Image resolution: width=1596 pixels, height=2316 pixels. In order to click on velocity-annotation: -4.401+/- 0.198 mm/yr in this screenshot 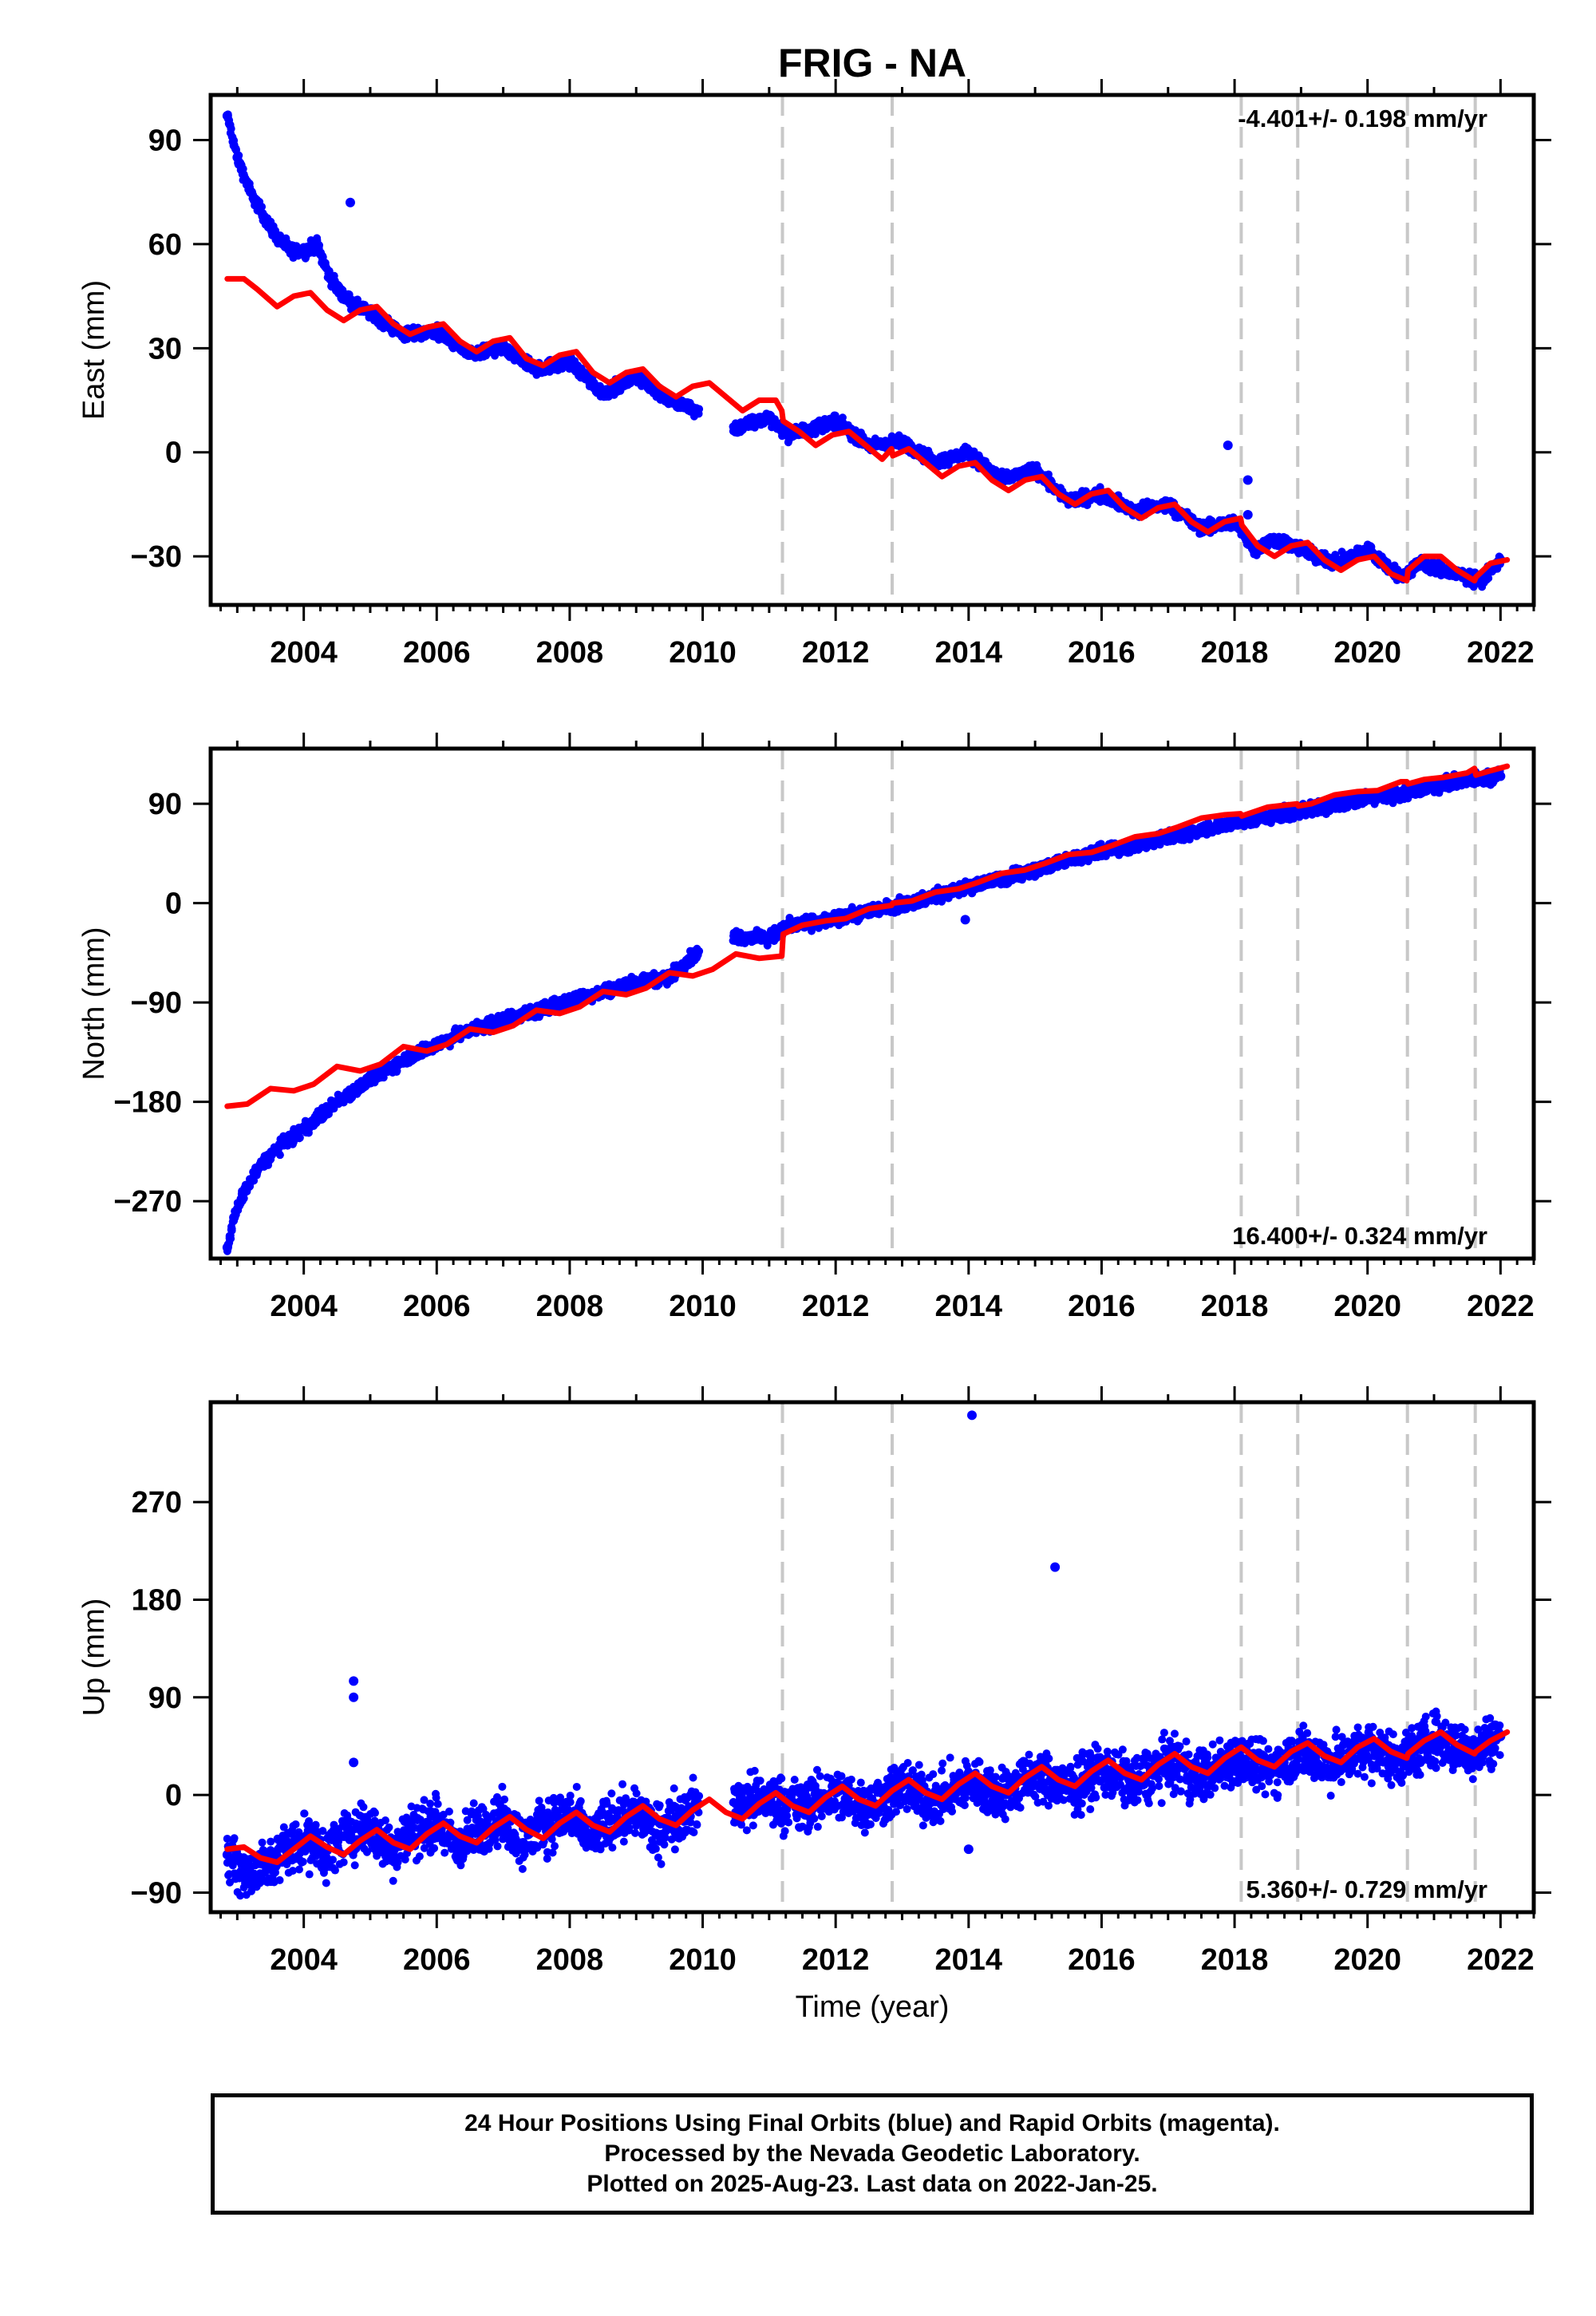, I will do `click(1362, 118)`.